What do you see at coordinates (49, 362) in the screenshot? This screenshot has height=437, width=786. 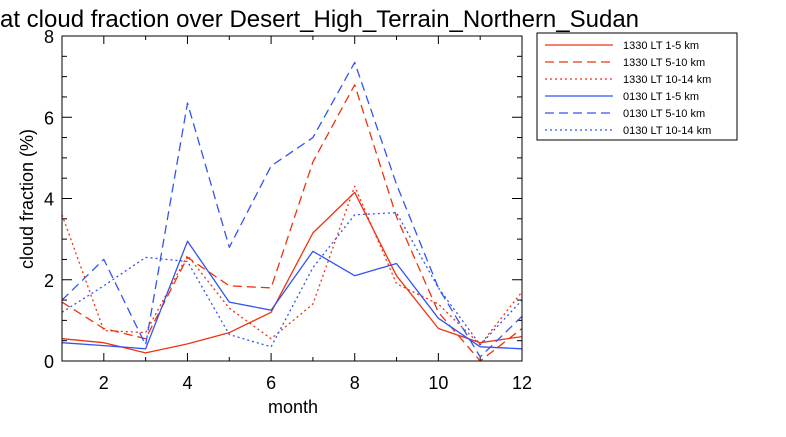 I see `y-tick-label: 0` at bounding box center [49, 362].